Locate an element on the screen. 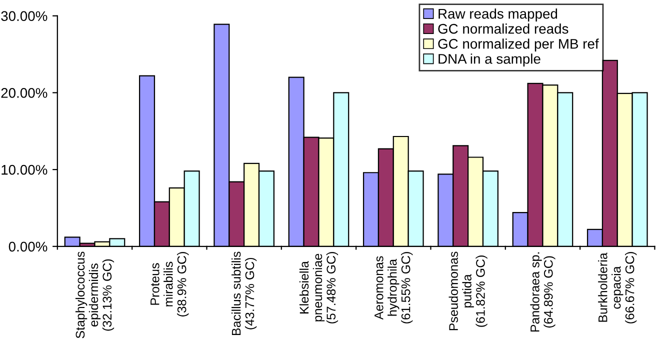 This screenshot has height=352, width=660. x-tick-label: Staphylococcus epidermidis (32.13% GC) is located at coordinates (94, 295).